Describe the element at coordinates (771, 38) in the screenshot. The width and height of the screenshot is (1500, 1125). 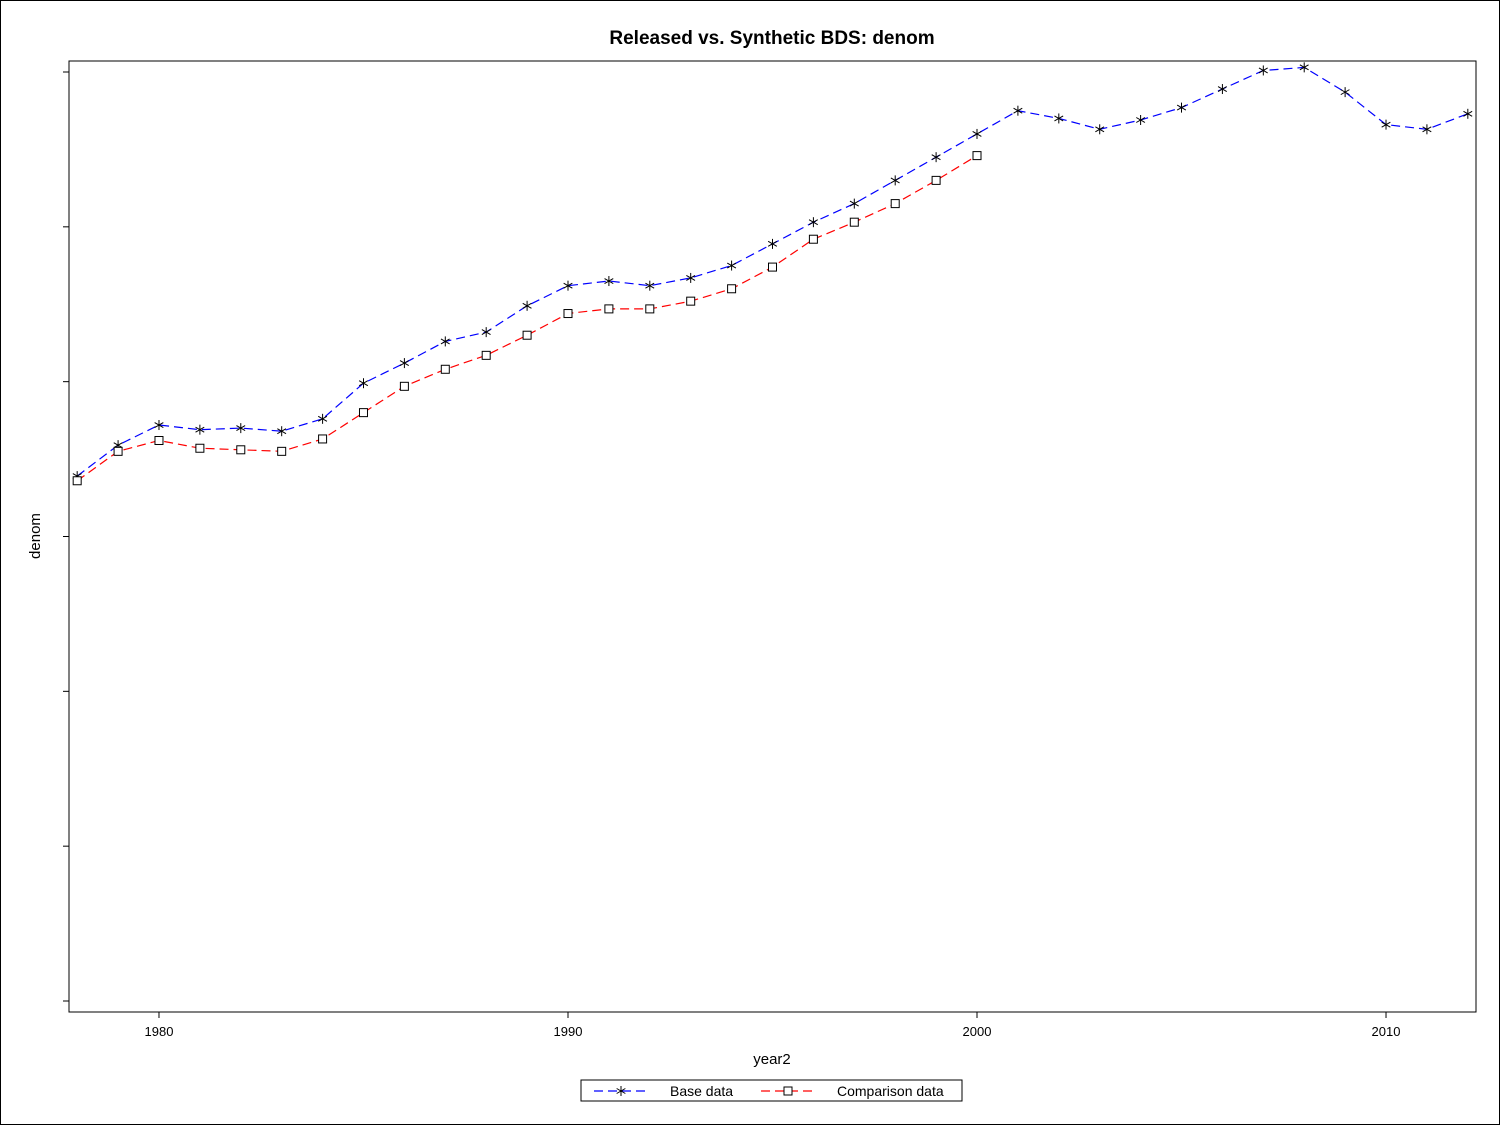
I see `chart-title: Released vs. Synthetic BDS: denom` at that location.